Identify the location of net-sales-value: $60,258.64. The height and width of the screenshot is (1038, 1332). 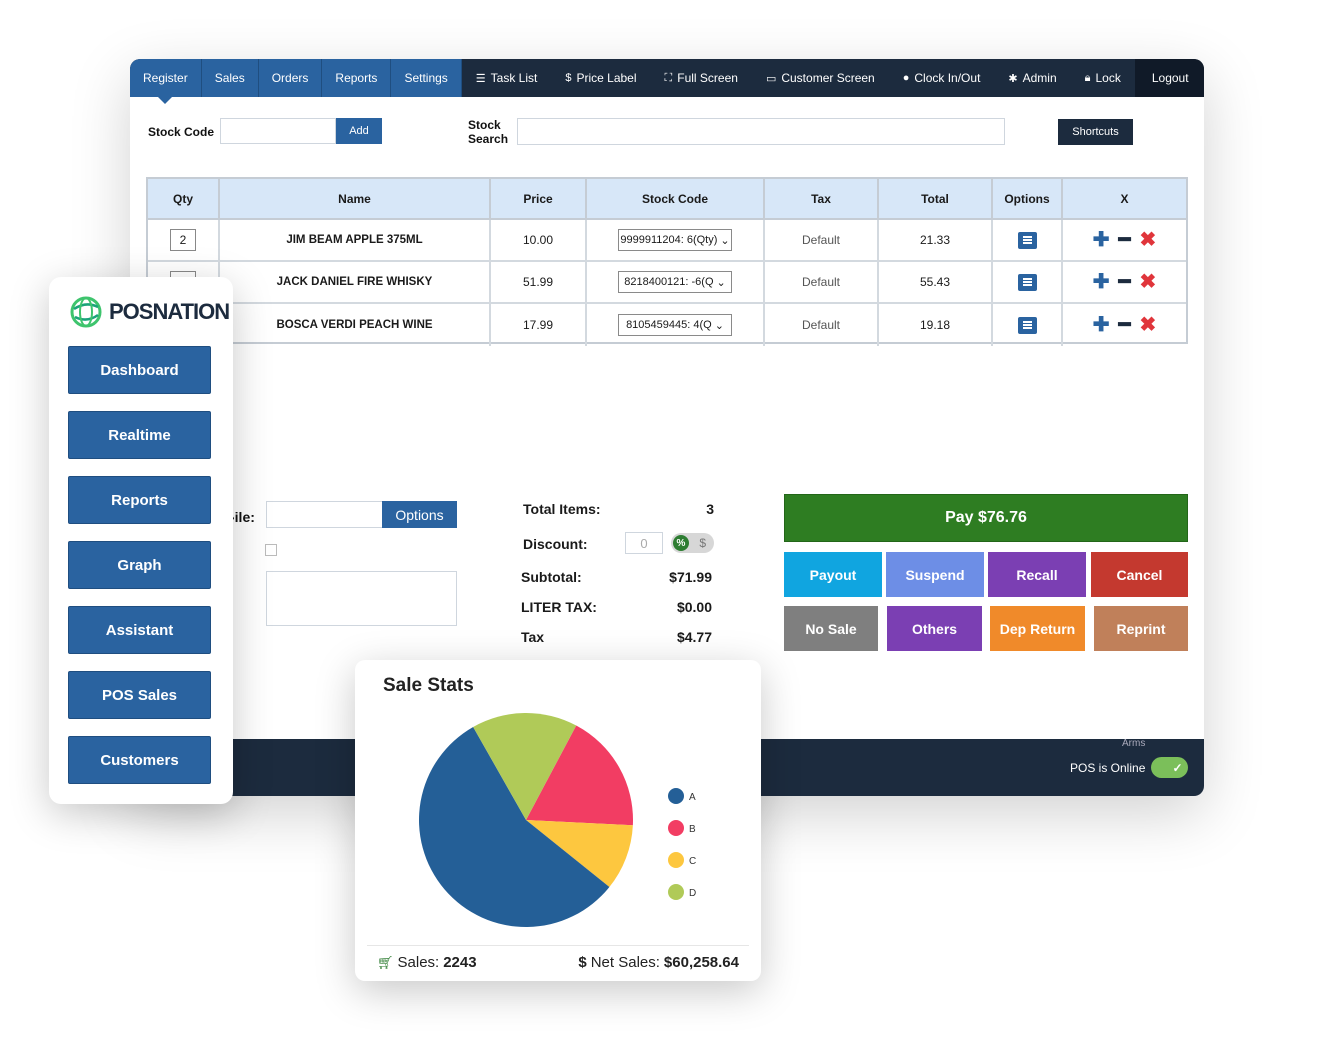
(701, 962).